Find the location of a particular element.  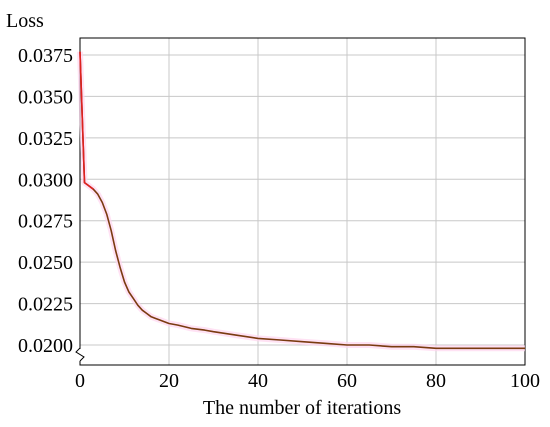

series-initial-segment is located at coordinates (86, 120).